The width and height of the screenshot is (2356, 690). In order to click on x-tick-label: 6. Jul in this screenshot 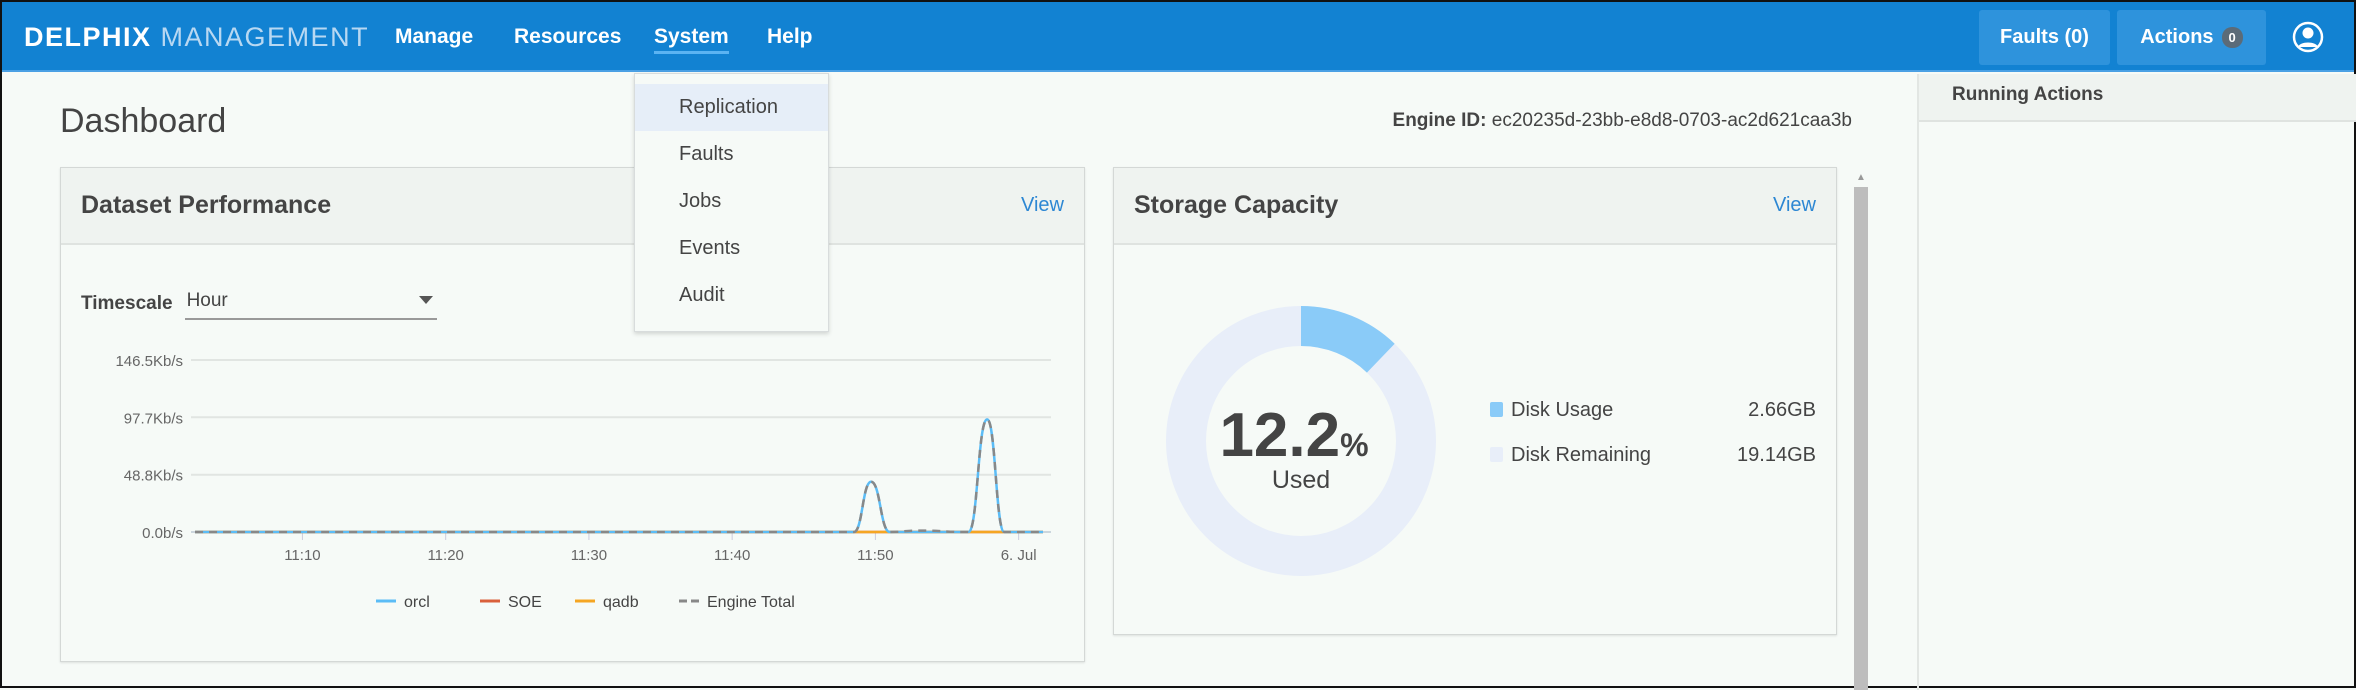, I will do `click(1019, 555)`.